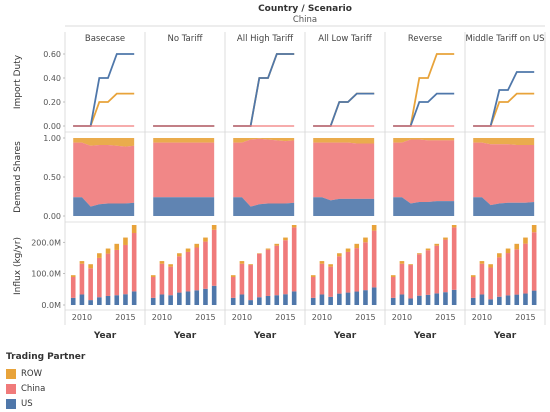 Image resolution: width=550 pixels, height=412 pixels. What do you see at coordinates (482, 299) in the screenshot?
I see `influx-bar-us-5-2010` at bounding box center [482, 299].